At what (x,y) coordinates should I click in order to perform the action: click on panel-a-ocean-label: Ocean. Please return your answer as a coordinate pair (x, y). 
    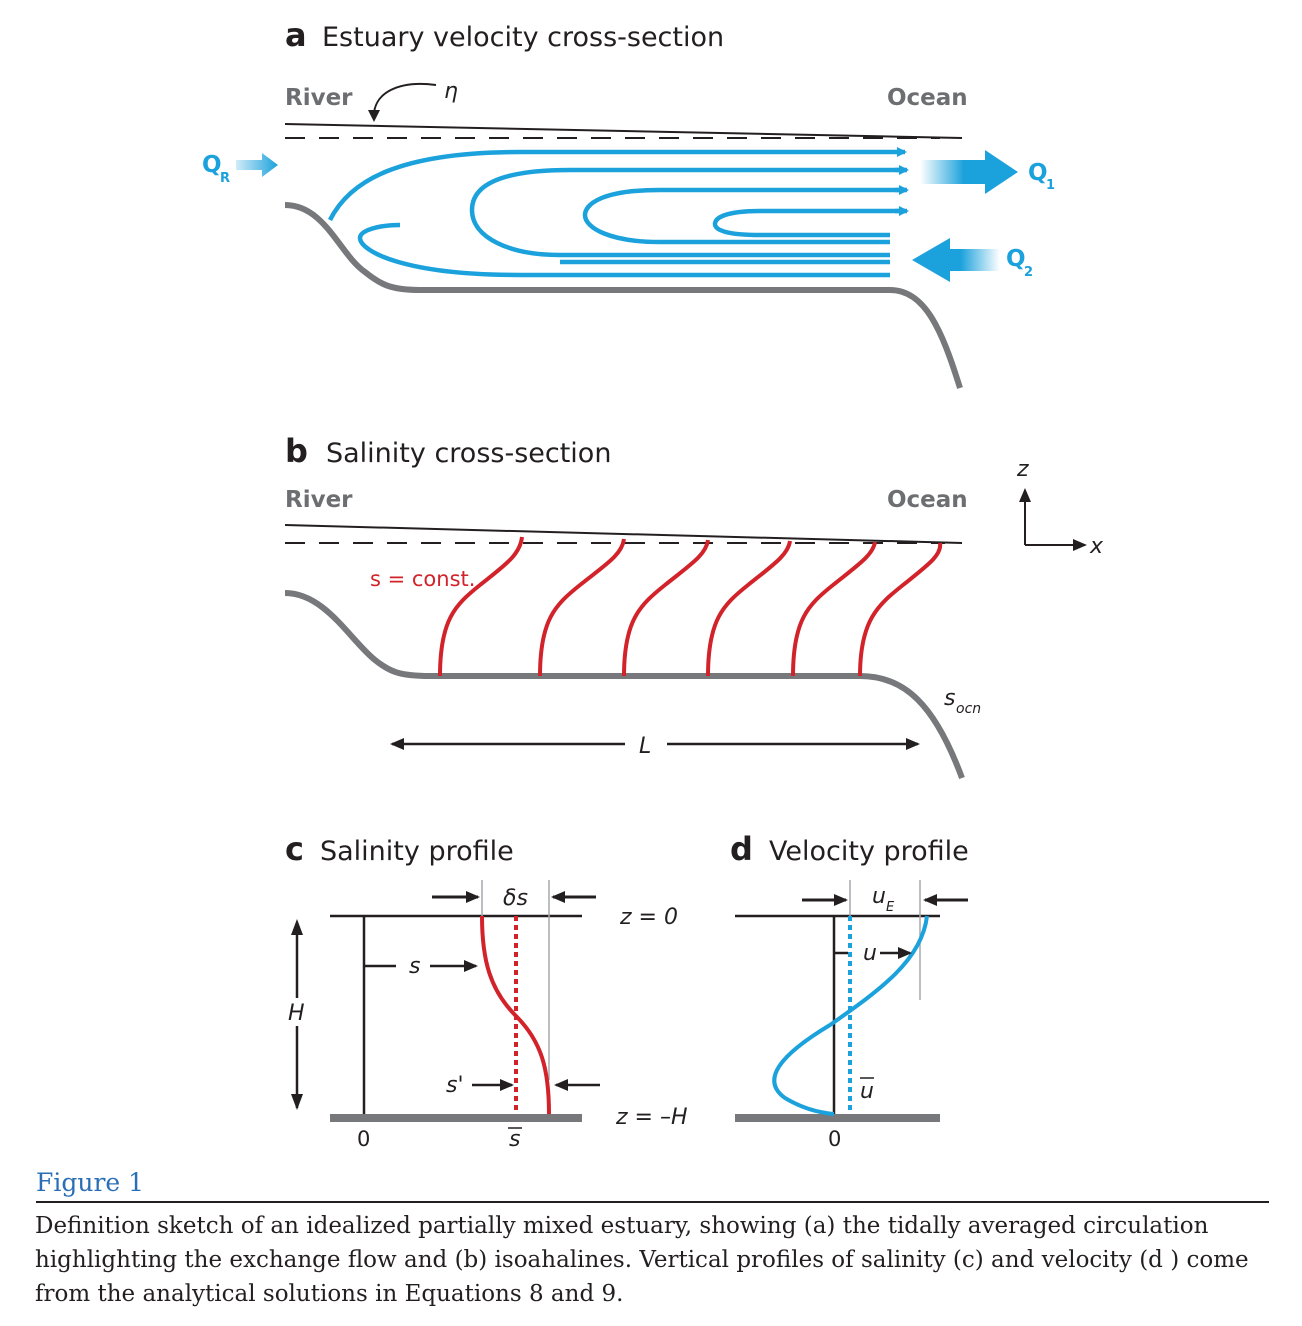
    Looking at the image, I should click on (927, 98).